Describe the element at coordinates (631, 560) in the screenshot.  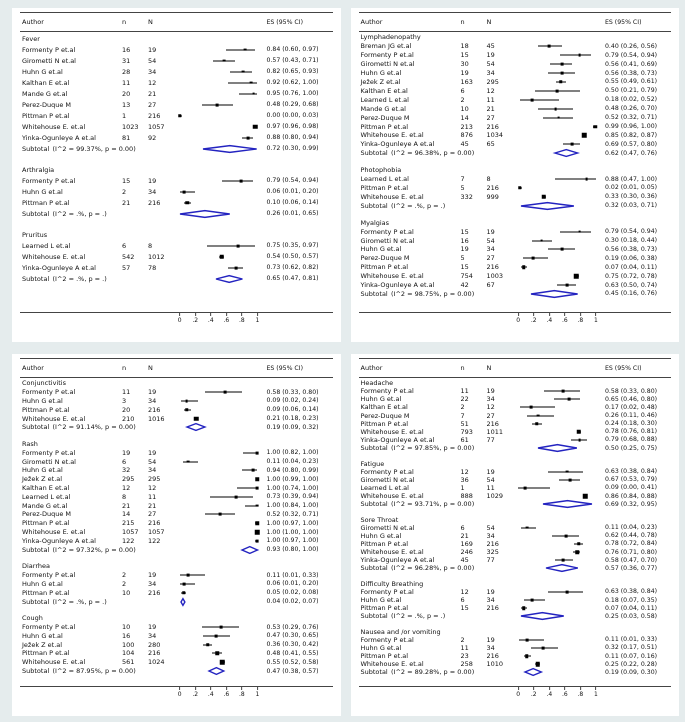
I see `study-es-value: 0.58 (0.47, 0.70)` at that location.